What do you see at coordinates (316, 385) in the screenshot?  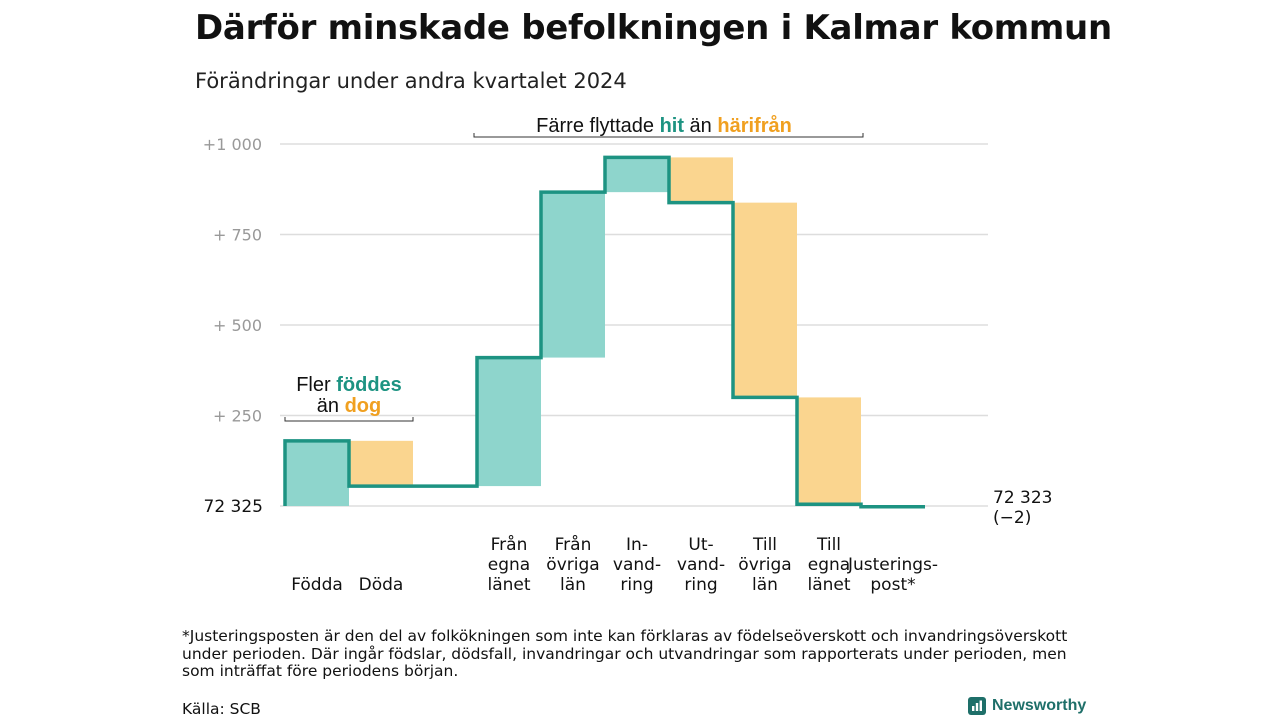 I see `annotation-segment: Fler` at bounding box center [316, 385].